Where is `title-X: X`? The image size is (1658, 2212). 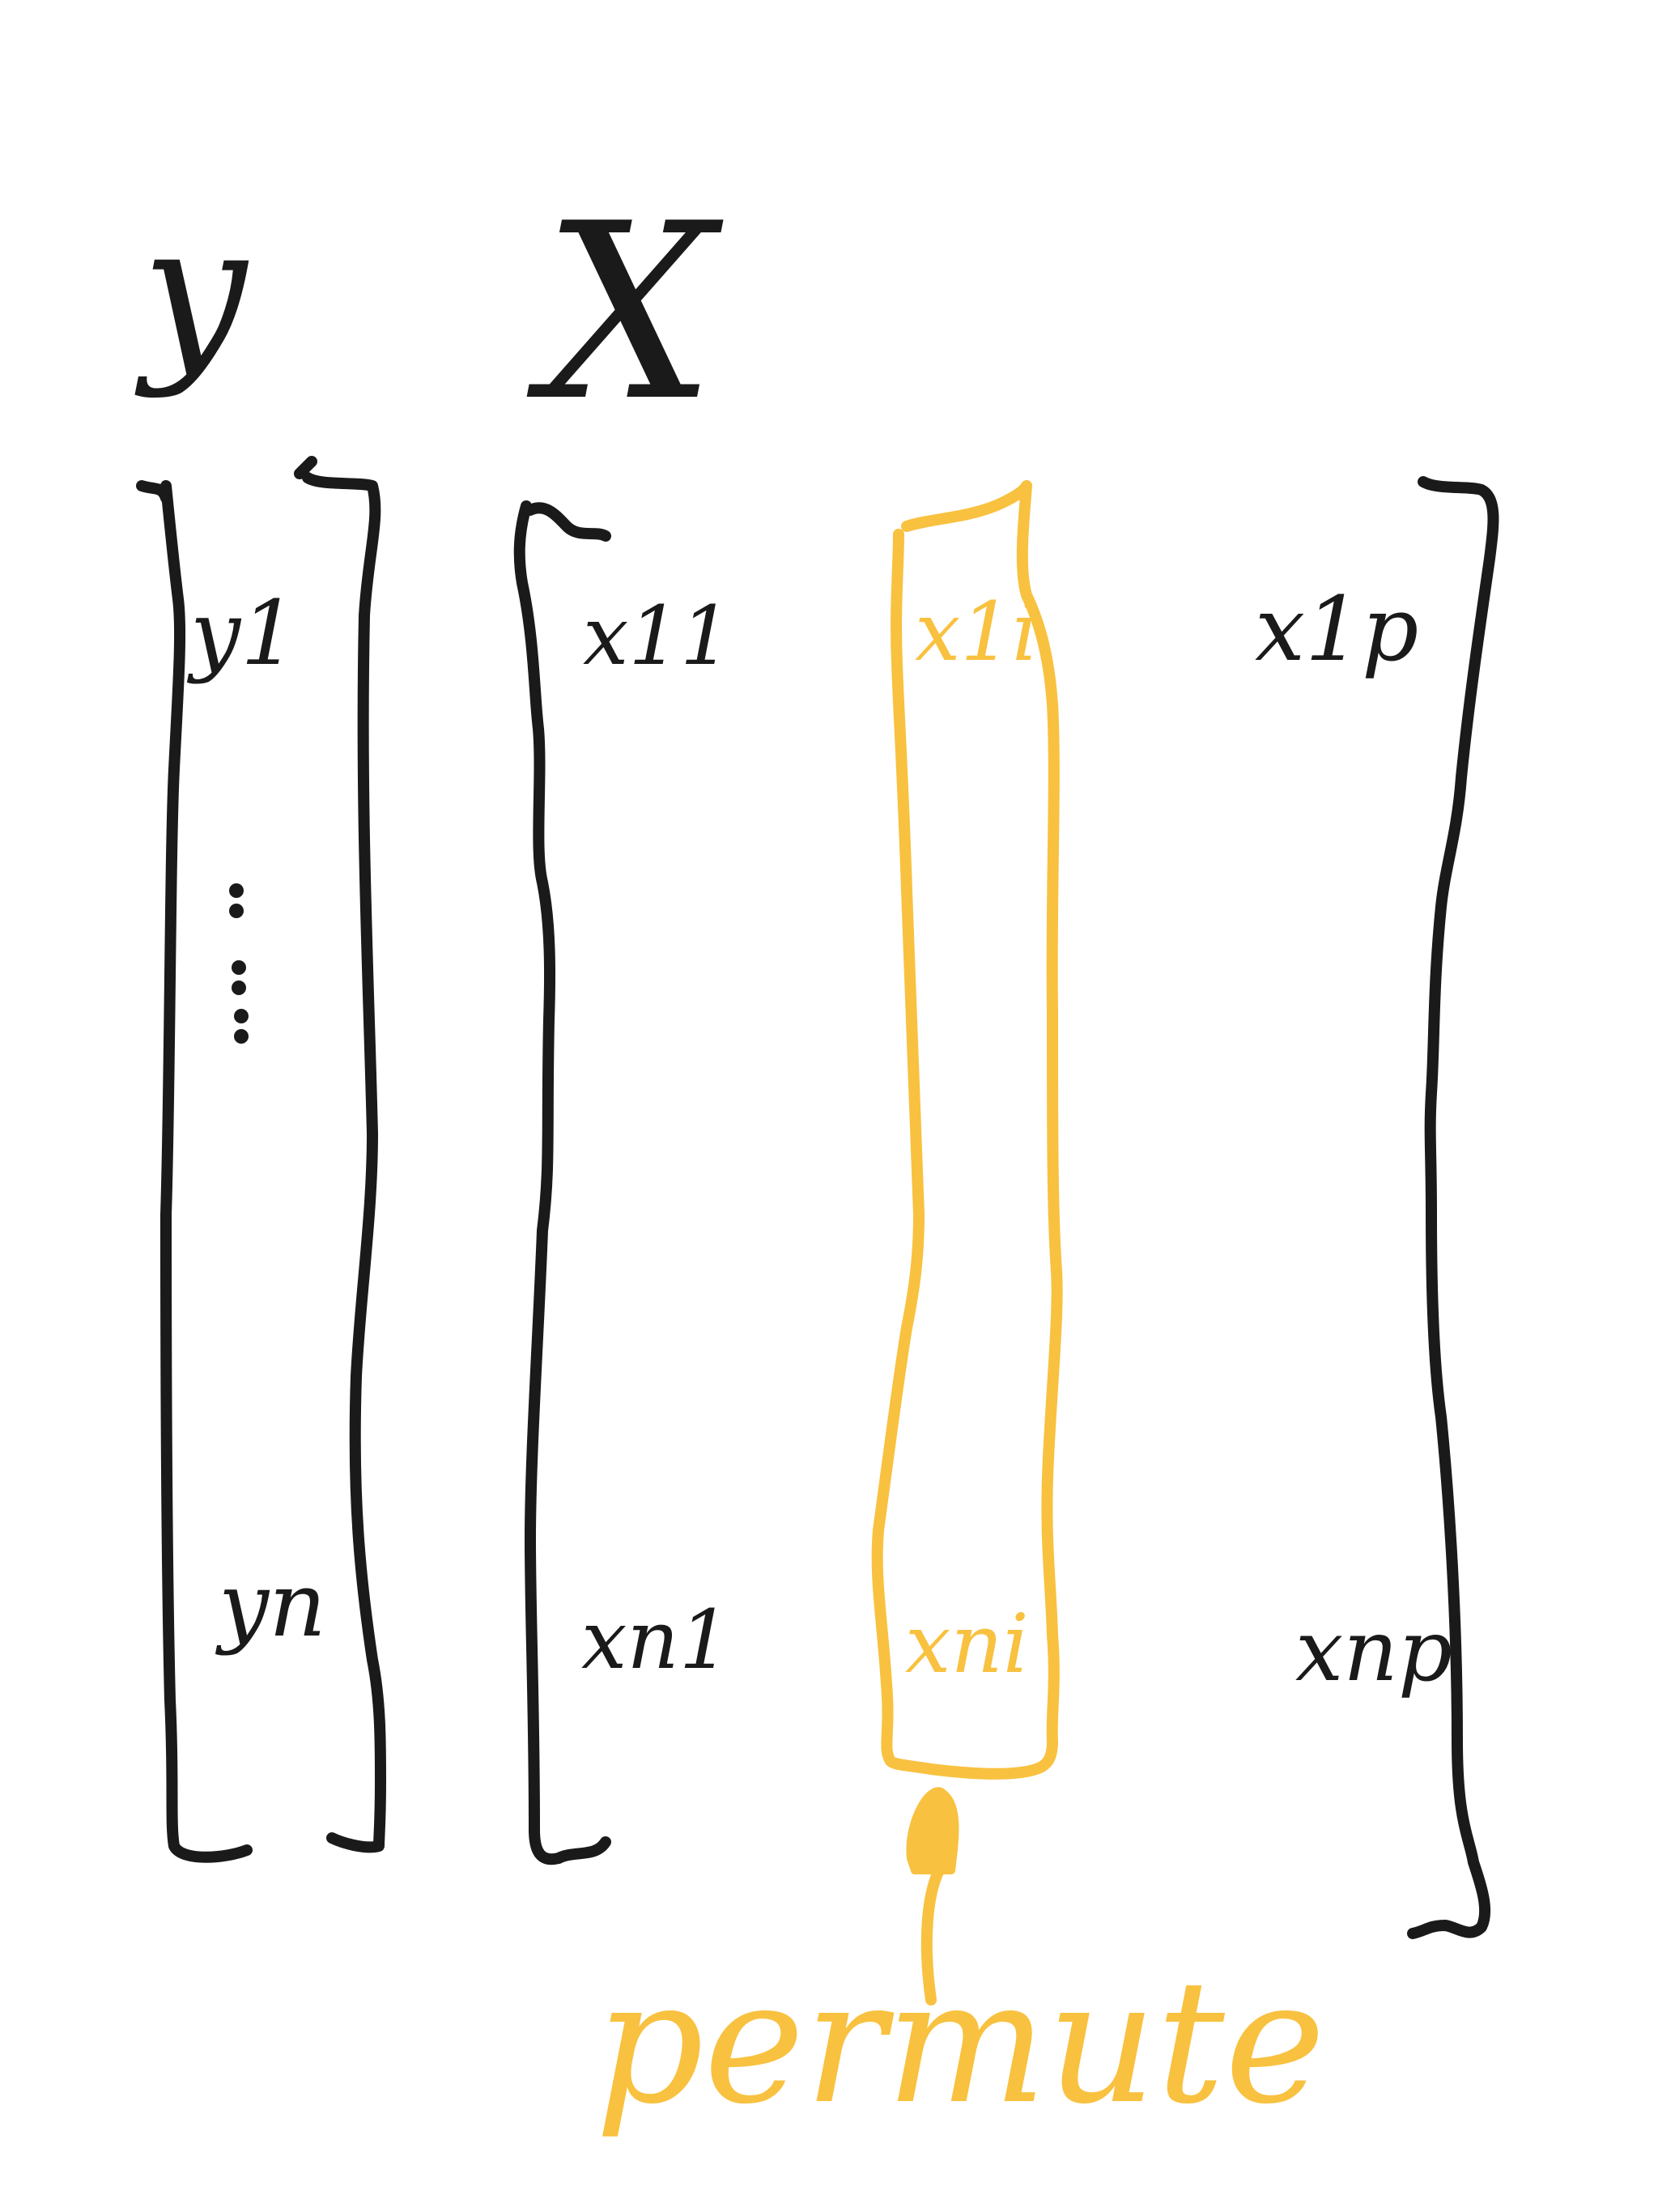 title-X: X is located at coordinates (624, 313).